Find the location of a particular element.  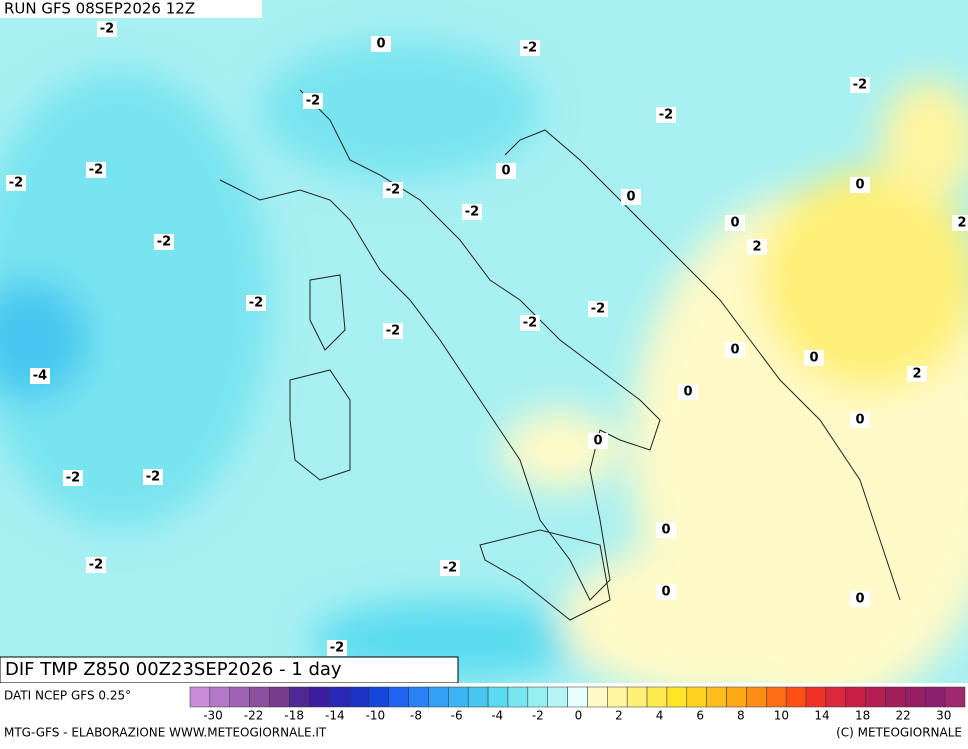

header-box is located at coordinates (131, 9).